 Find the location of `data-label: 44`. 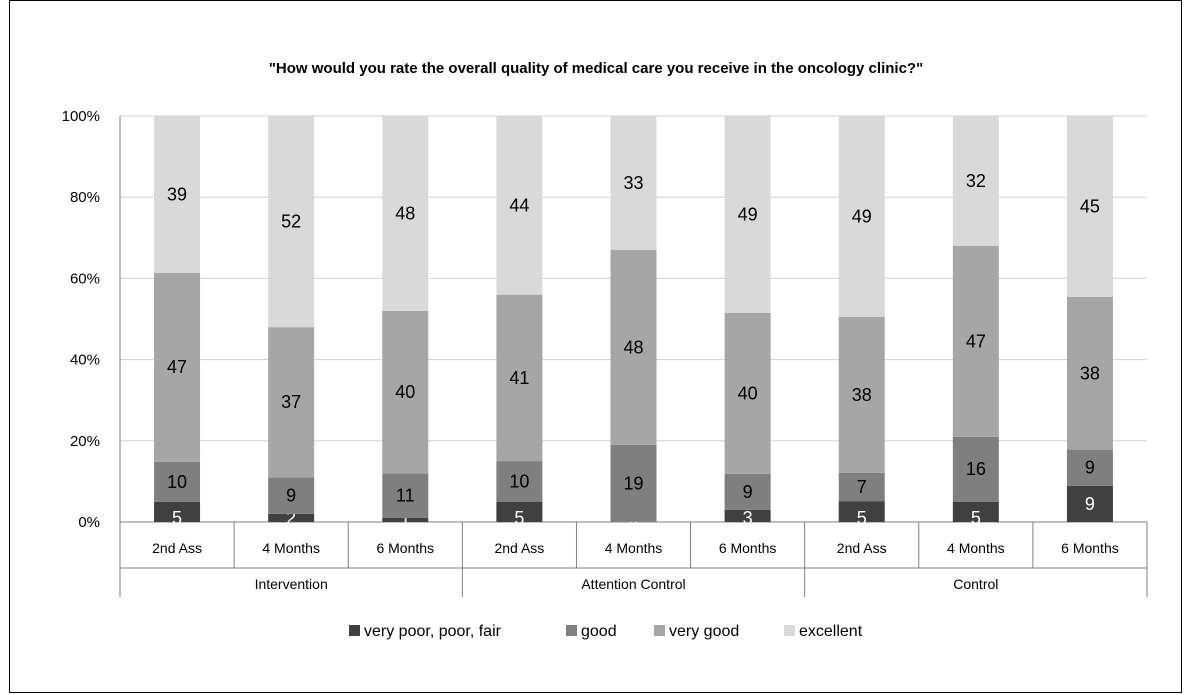

data-label: 44 is located at coordinates (519, 205).